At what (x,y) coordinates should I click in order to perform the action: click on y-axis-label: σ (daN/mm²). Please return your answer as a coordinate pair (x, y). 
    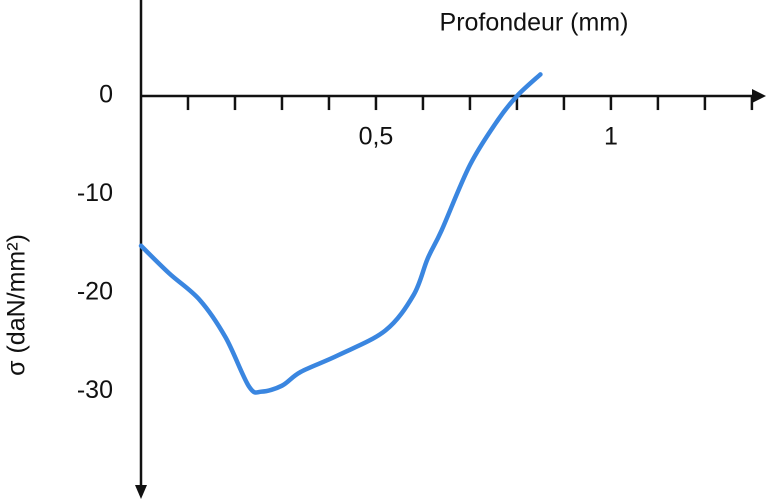
    Looking at the image, I should click on (17, 305).